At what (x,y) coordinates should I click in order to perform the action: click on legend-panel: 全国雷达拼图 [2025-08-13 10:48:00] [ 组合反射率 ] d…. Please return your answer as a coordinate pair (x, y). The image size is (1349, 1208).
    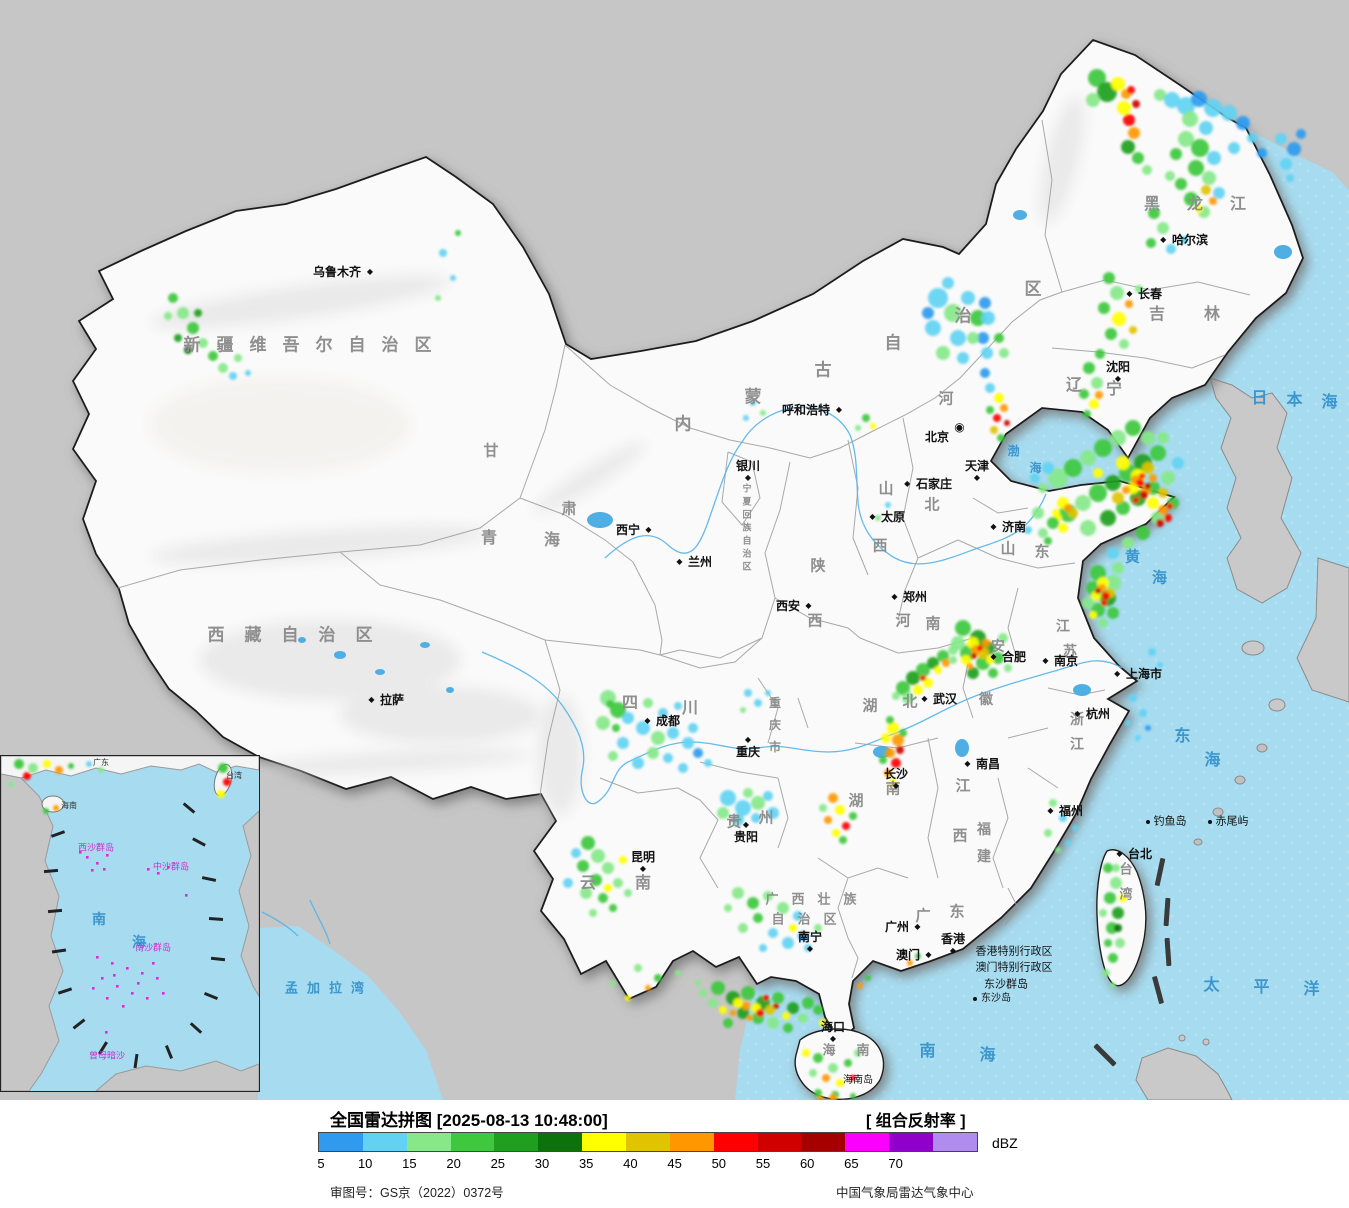
    Looking at the image, I should click on (674, 1154).